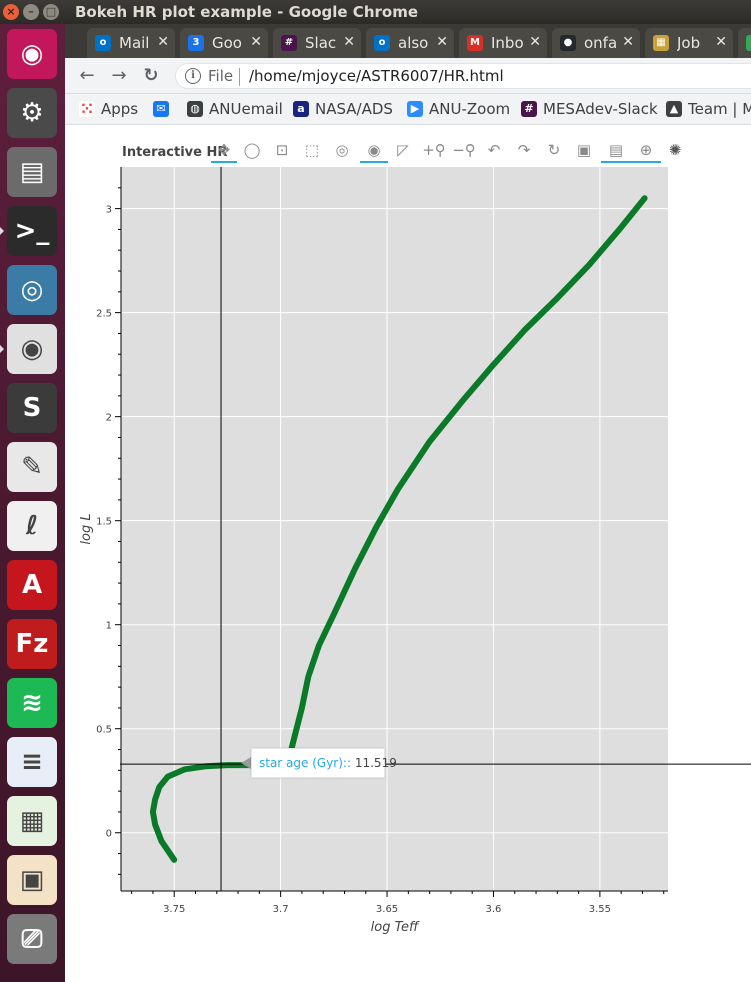  What do you see at coordinates (689, 43) in the screenshot?
I see `browser-tab: ▦ Job ✕` at bounding box center [689, 43].